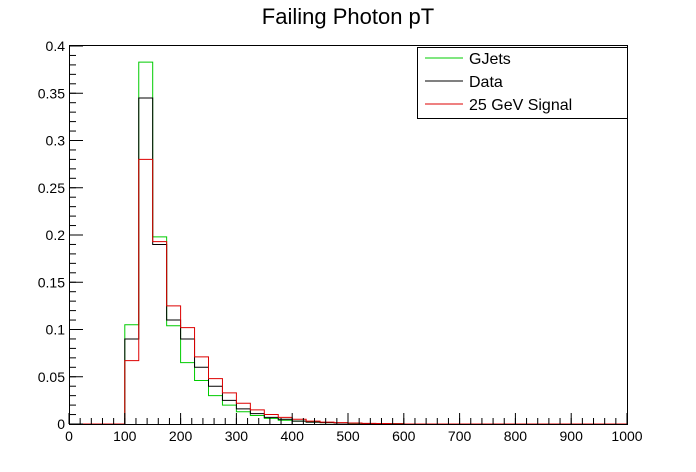 The height and width of the screenshot is (472, 696). I want to click on x-tick-label-8: 800, so click(516, 436).